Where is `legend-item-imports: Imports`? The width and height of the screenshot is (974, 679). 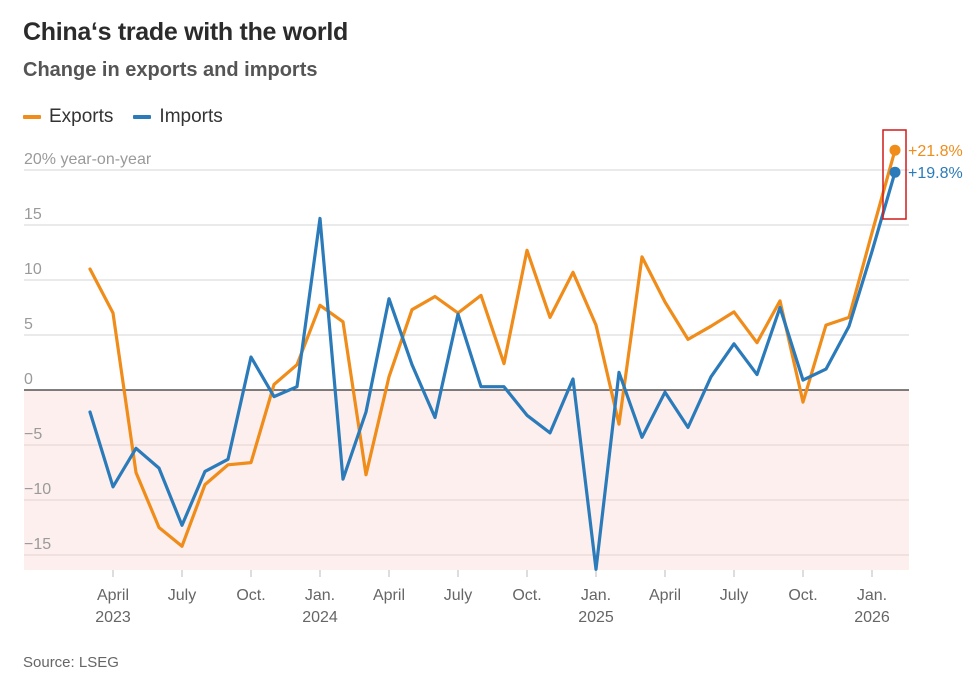 legend-item-imports: Imports is located at coordinates (178, 117).